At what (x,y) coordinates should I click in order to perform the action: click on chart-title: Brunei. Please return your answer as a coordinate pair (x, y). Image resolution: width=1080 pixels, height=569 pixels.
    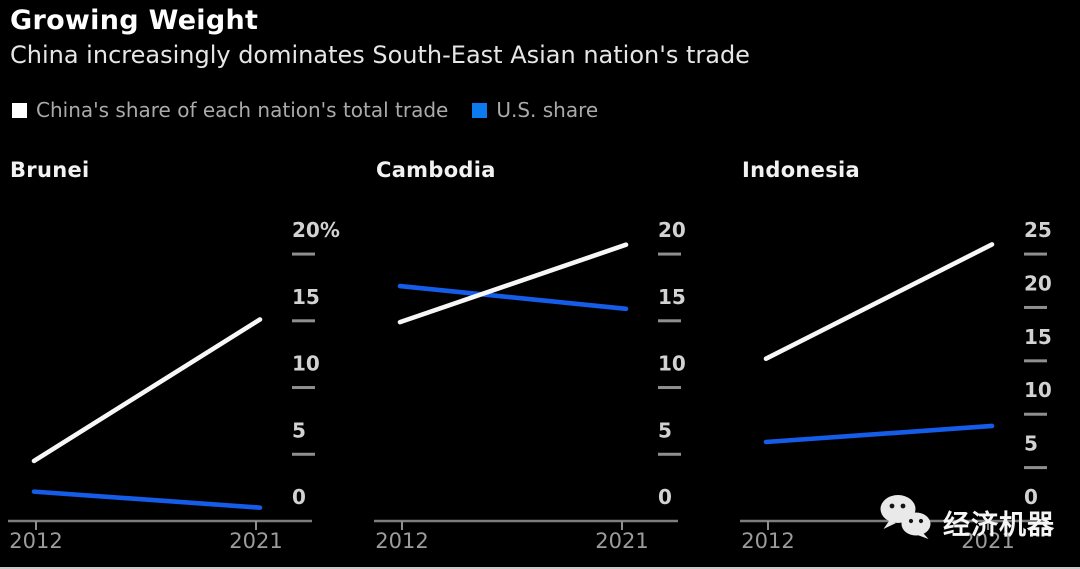
    Looking at the image, I should click on (50, 170).